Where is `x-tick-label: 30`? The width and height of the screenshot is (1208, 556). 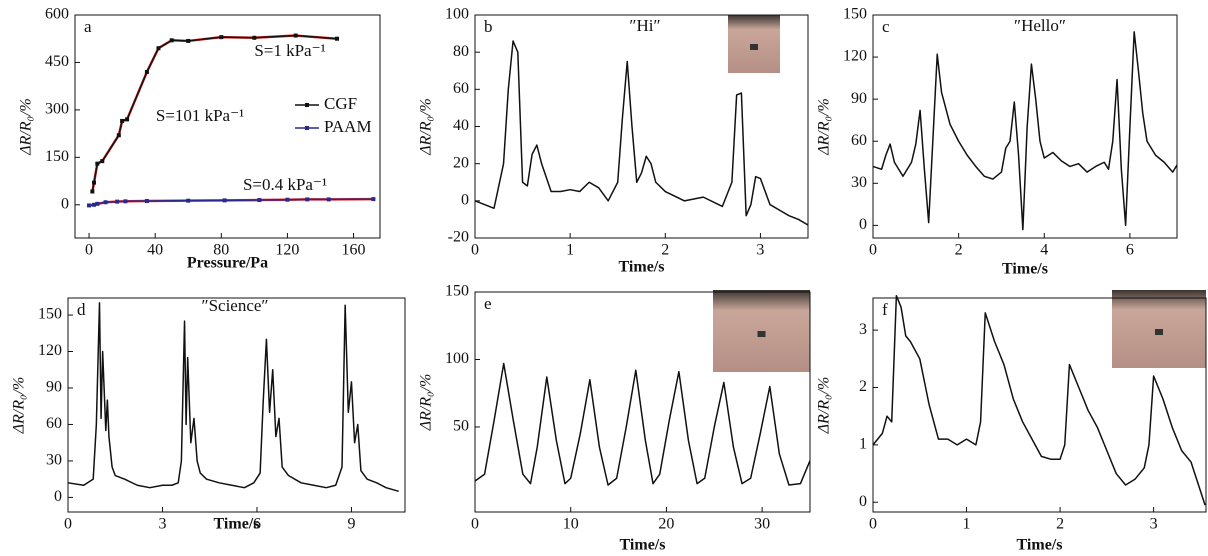
x-tick-label: 30 is located at coordinates (762, 524).